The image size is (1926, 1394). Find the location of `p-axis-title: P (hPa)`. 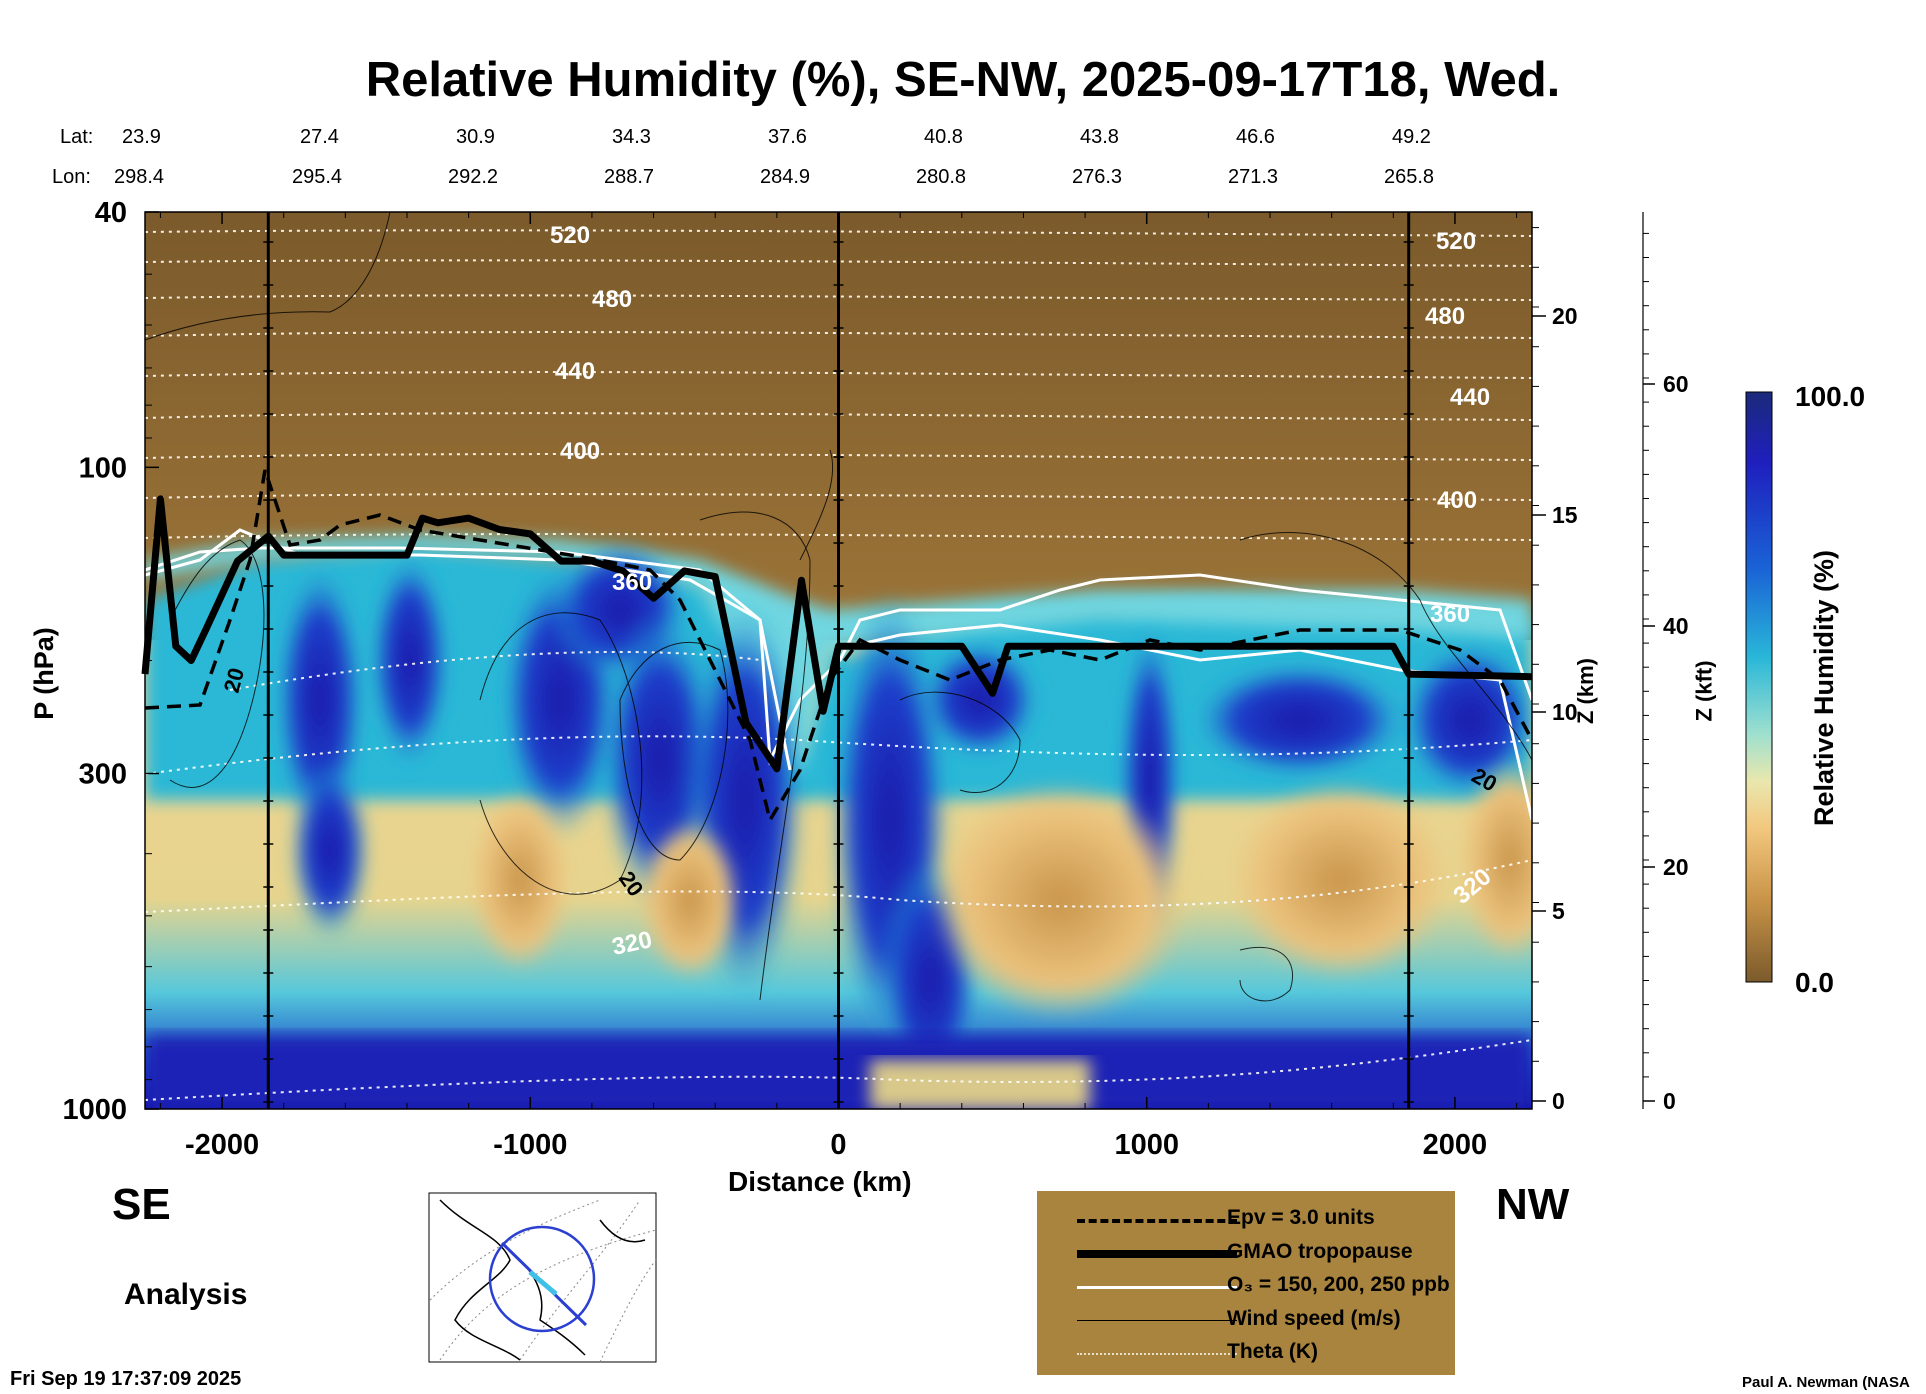

p-axis-title: P (hPa) is located at coordinates (43, 673).